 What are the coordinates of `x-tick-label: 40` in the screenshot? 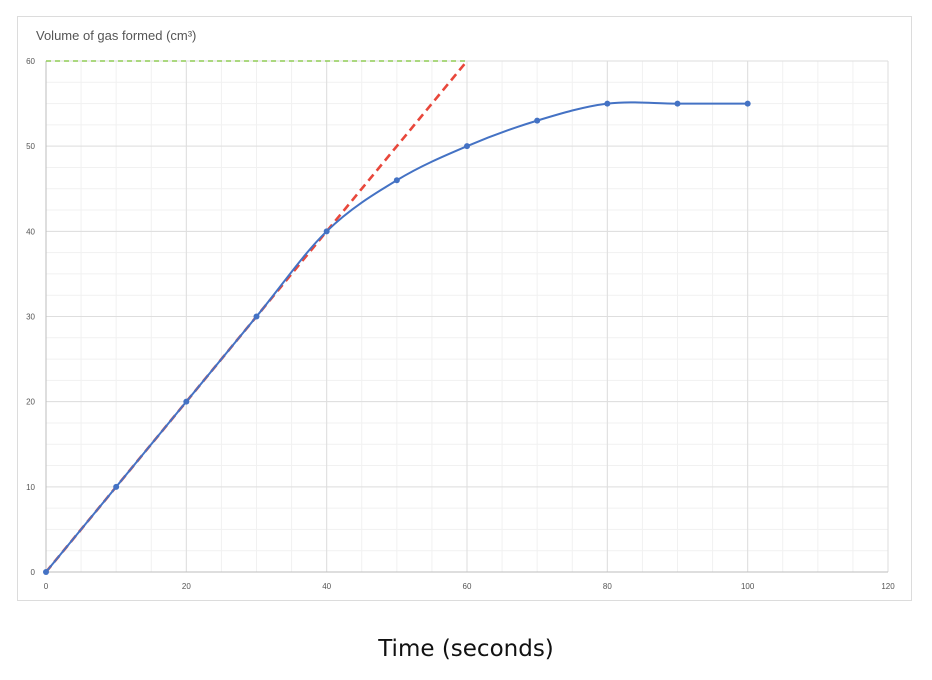 It's located at (326, 586).